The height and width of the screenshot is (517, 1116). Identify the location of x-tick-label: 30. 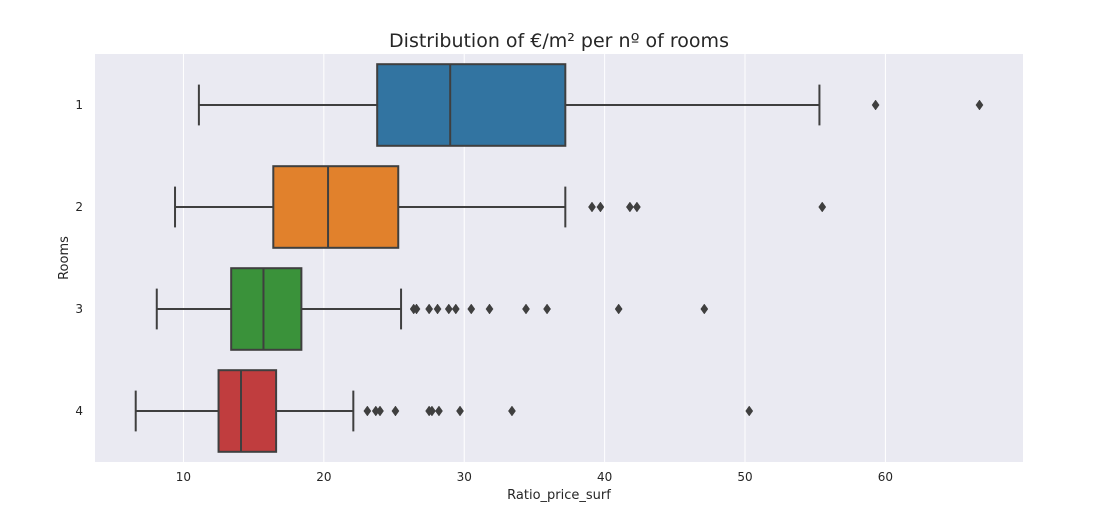
(464, 477).